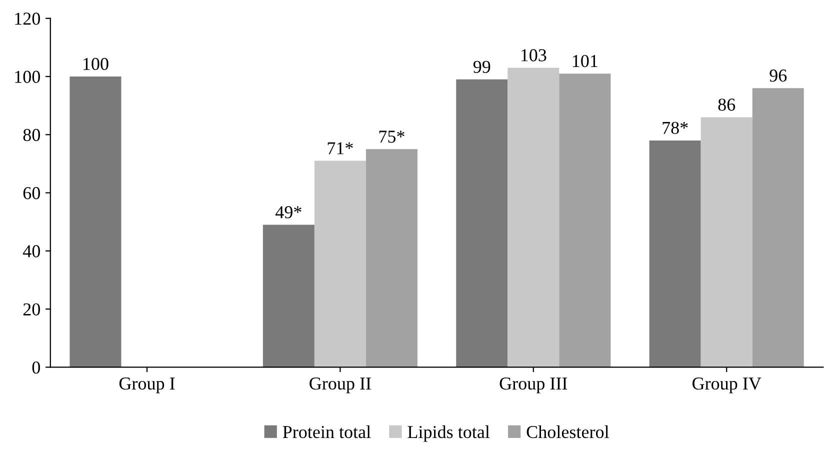  I want to click on x-tick-label: Group IV, so click(727, 385).